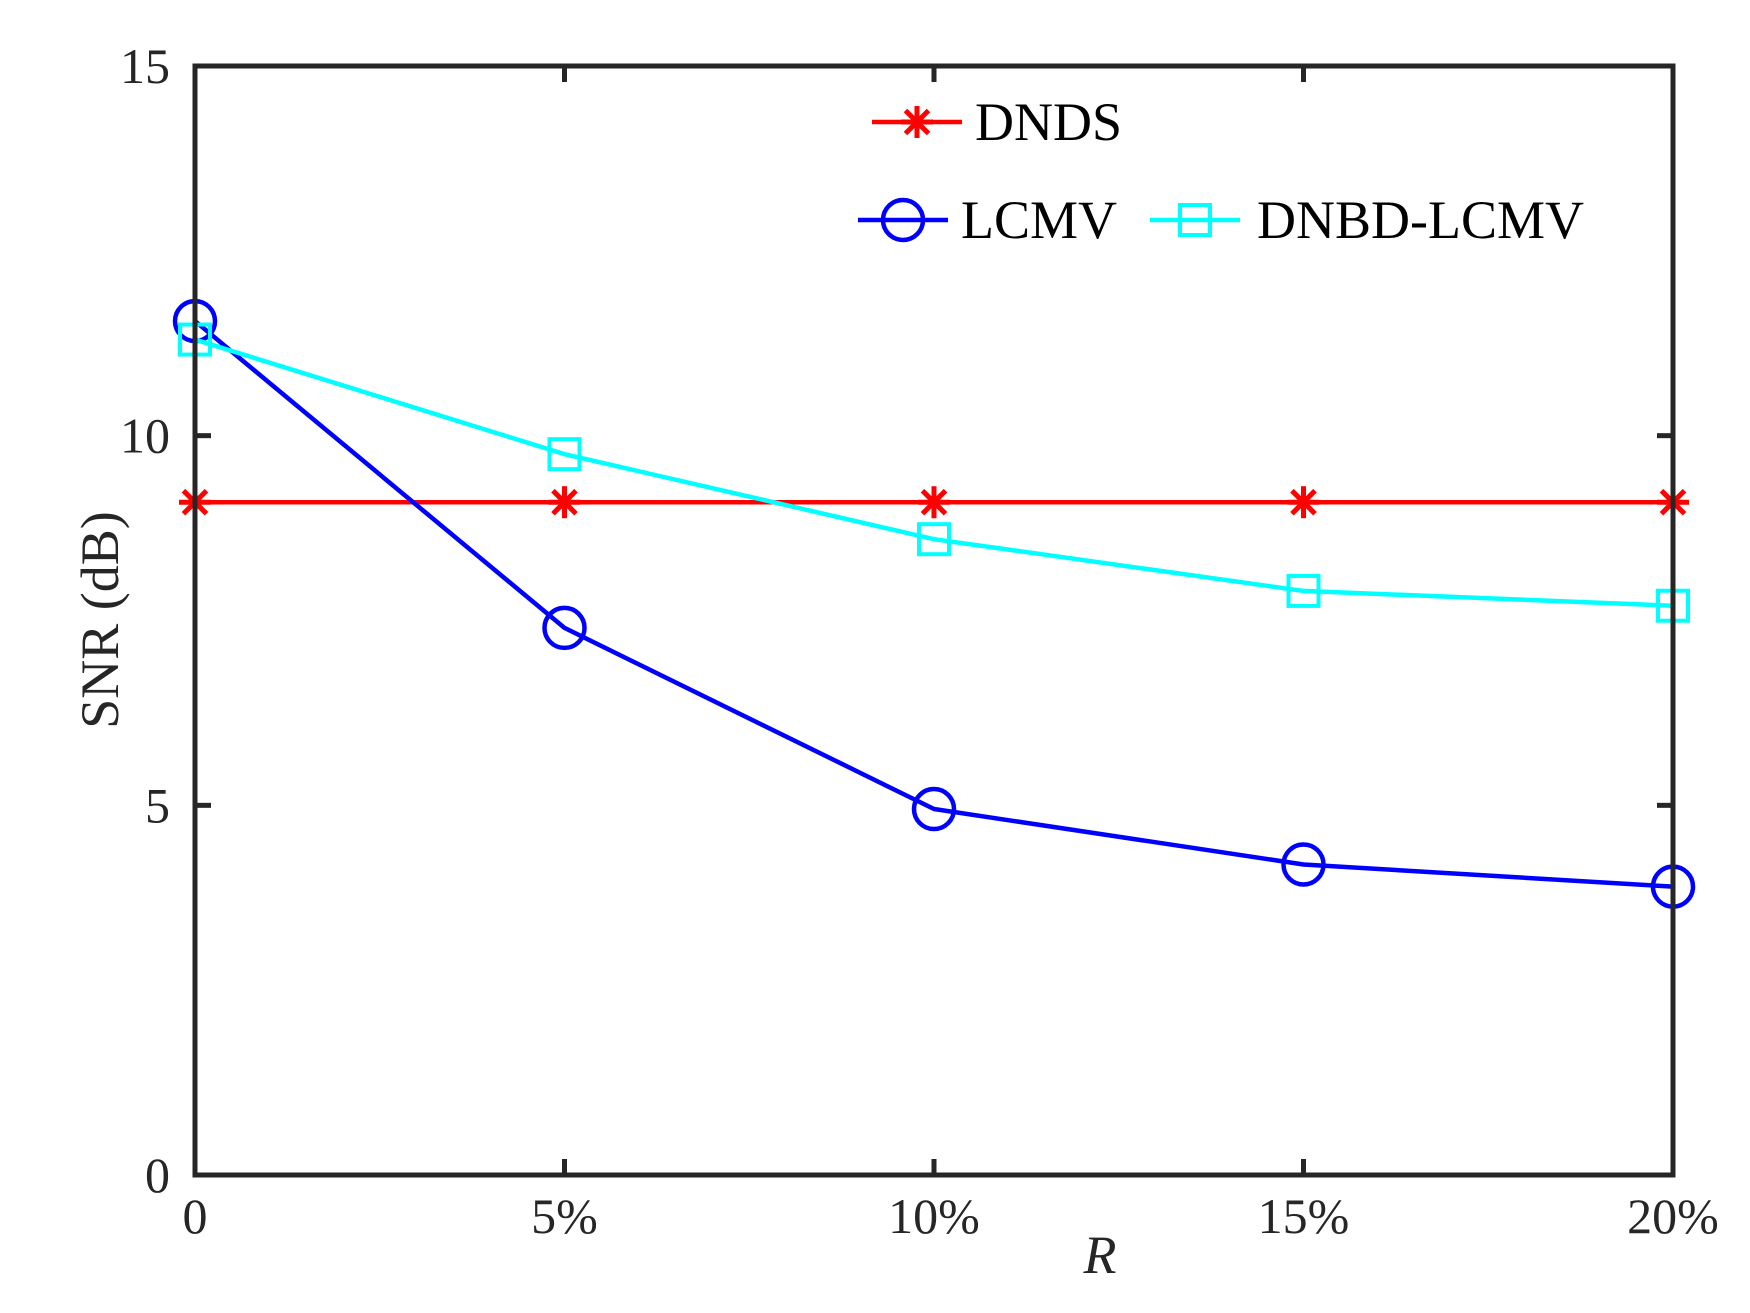 This screenshot has height=1313, width=1750. I want to click on x-tick-label-4: 20%, so click(1673, 1216).